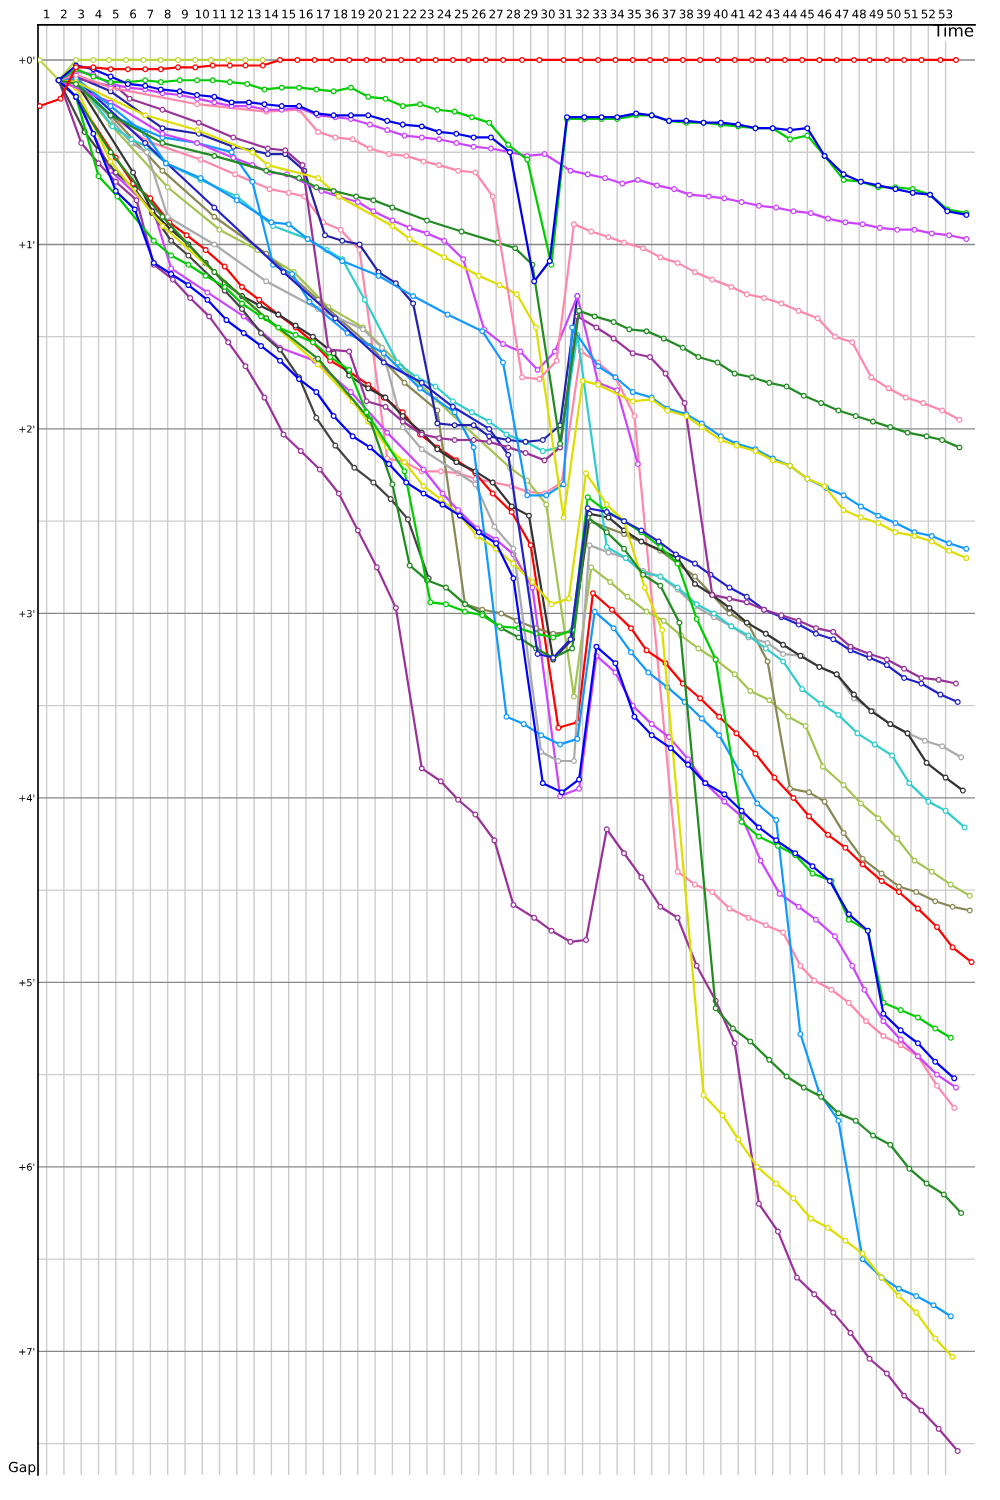 The width and height of the screenshot is (1000, 1500). I want to click on x-tick-label: 44, so click(790, 14).